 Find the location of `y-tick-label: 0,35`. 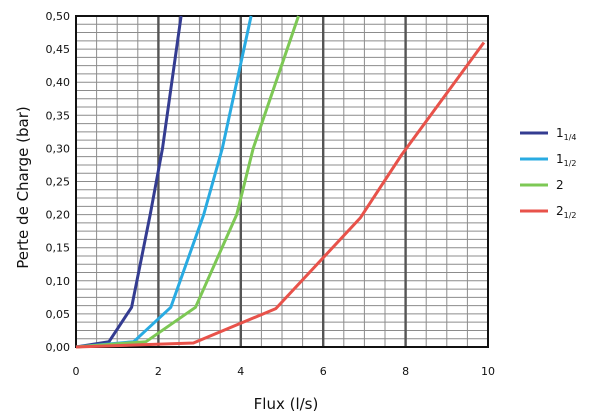

y-tick-label: 0,35 is located at coordinates (58, 115).